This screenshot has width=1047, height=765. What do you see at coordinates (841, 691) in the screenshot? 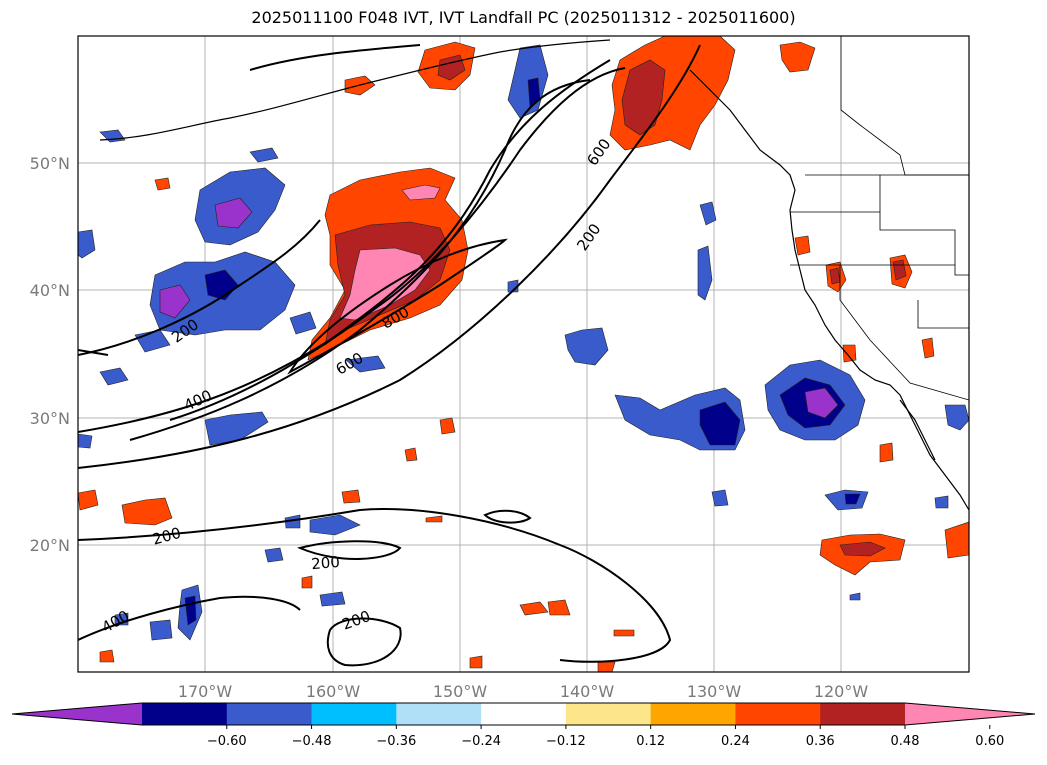
I see `lon-label-120w: 120°W` at bounding box center [841, 691].